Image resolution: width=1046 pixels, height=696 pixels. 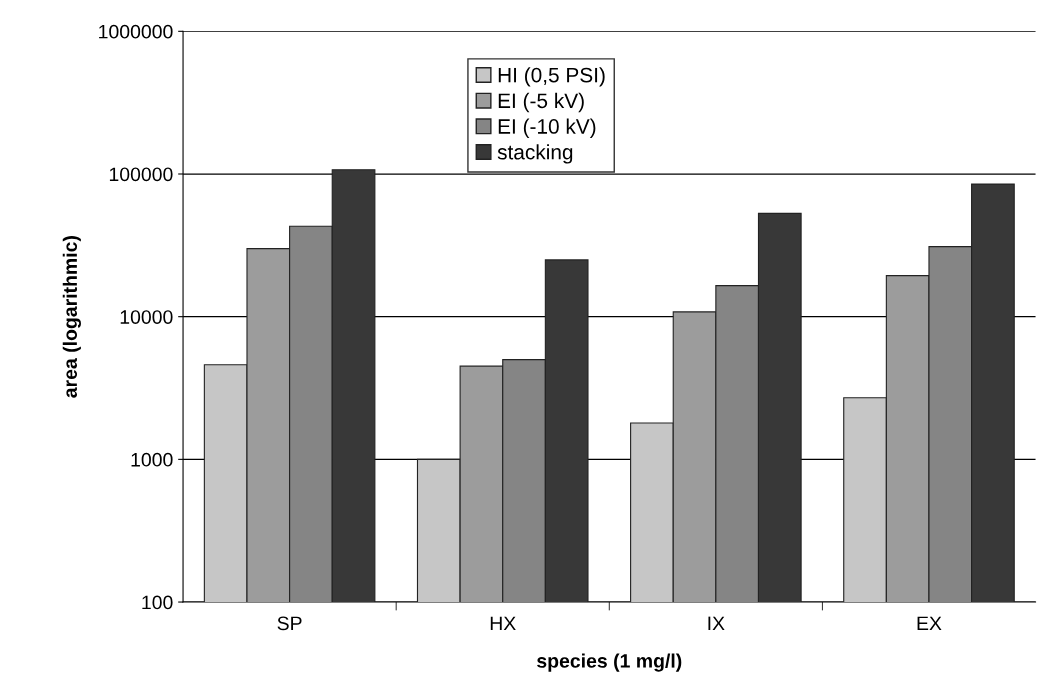 What do you see at coordinates (547, 128) in the screenshot?
I see `legend-label: EI (-10 kV)` at bounding box center [547, 128].